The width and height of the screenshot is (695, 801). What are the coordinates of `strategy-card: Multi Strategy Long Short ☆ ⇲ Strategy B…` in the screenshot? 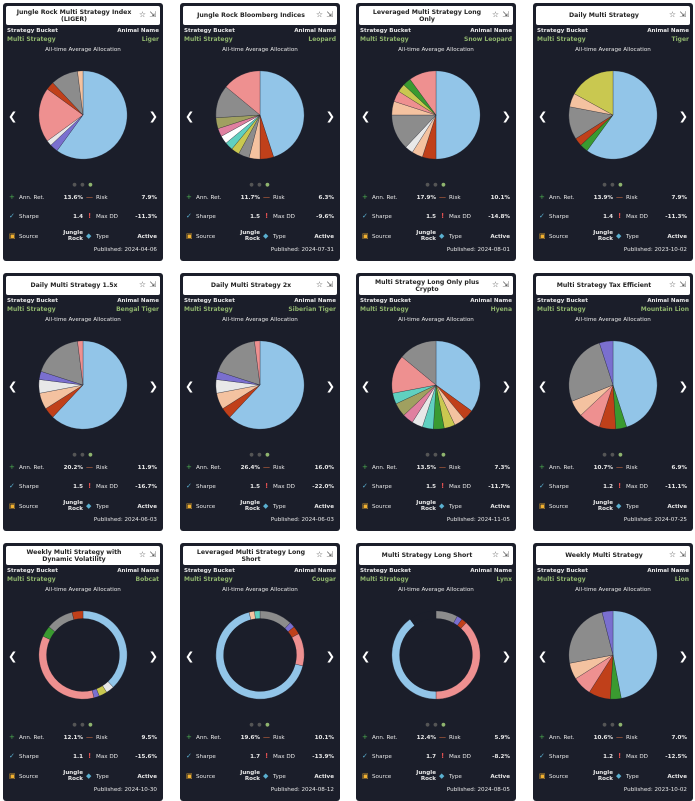 It's located at (436, 672).